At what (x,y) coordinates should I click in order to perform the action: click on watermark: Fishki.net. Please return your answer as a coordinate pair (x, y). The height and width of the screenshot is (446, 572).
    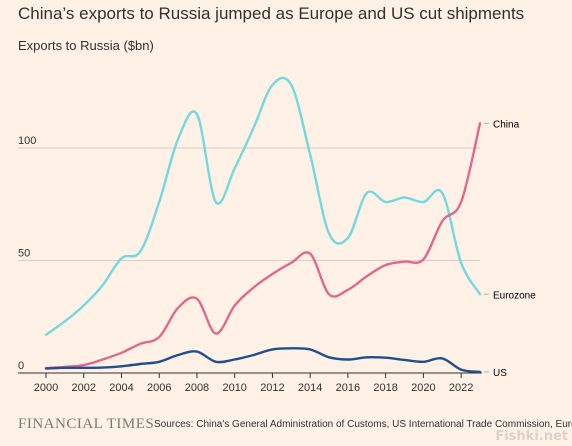
    Looking at the image, I should click on (531, 436).